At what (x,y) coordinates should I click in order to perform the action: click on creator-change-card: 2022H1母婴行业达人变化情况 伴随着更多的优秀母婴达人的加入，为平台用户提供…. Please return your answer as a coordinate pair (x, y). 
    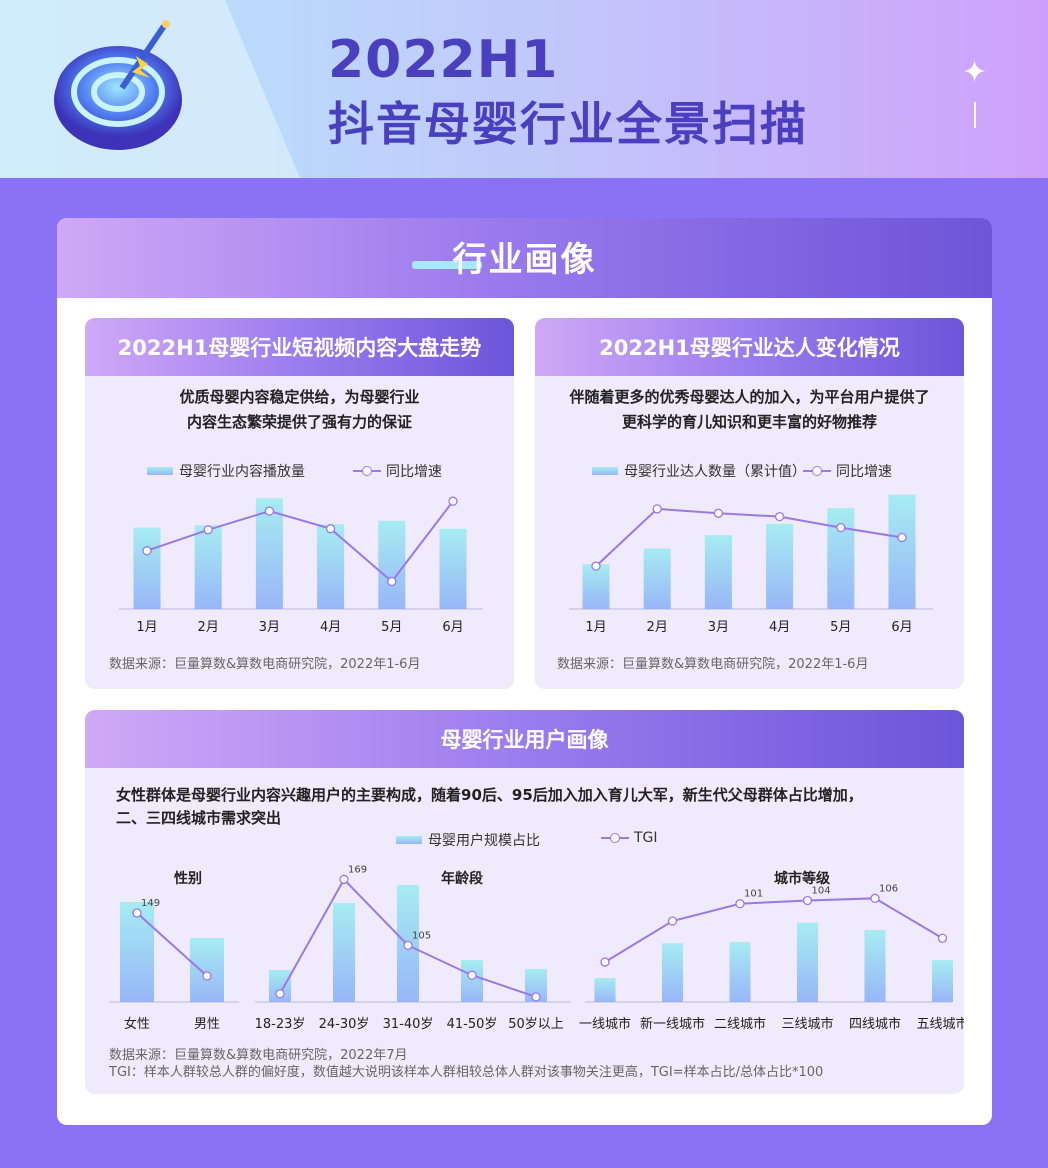
    Looking at the image, I should click on (749, 503).